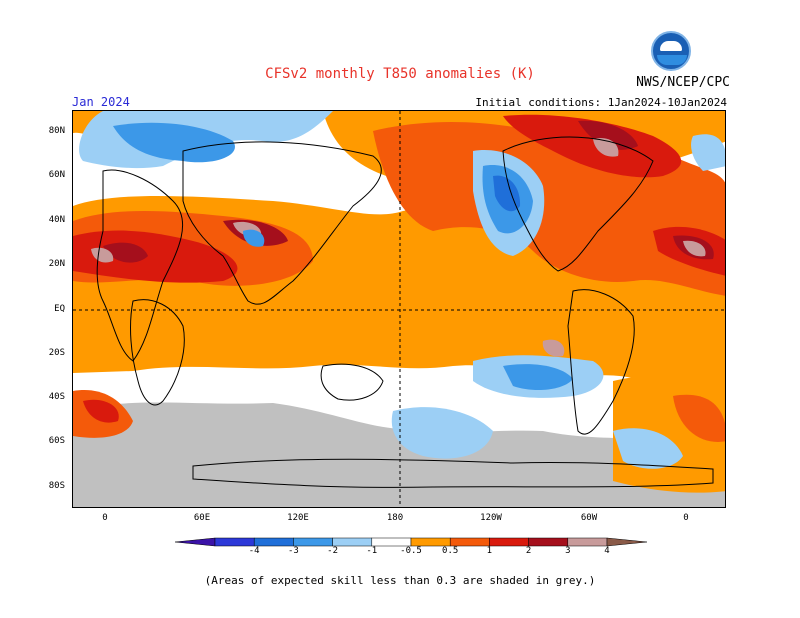 The width and height of the screenshot is (800, 618). What do you see at coordinates (400, 74) in the screenshot?
I see `chart-title: CFSv2 monthly T850 anomalies (K)` at bounding box center [400, 74].